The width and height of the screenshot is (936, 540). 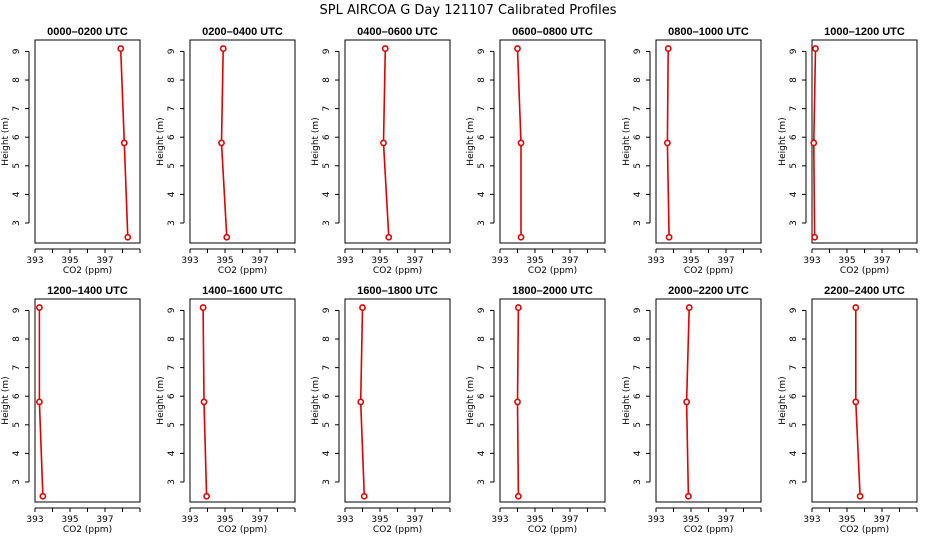 What do you see at coordinates (87, 291) in the screenshot?
I see `panel-title: 1200–1400 UTC` at bounding box center [87, 291].